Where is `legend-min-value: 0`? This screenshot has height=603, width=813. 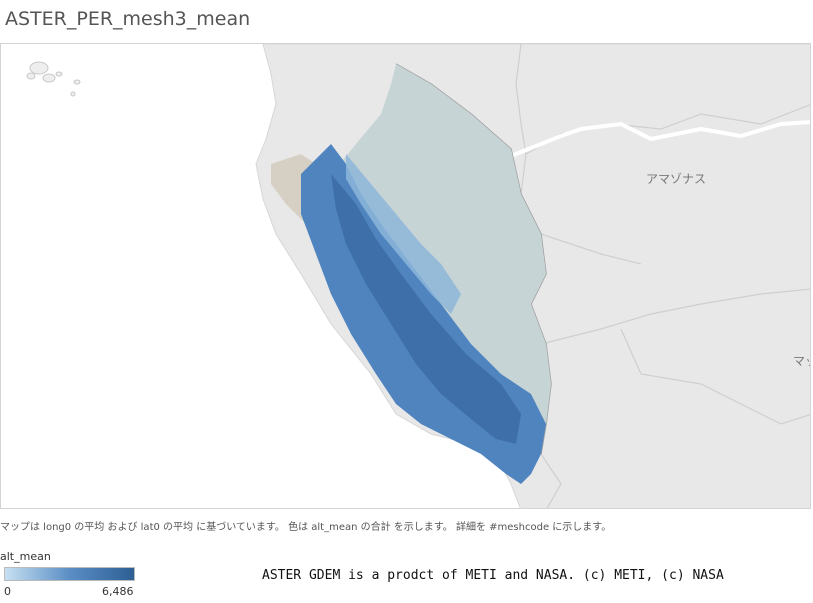 legend-min-value: 0 is located at coordinates (7, 591).